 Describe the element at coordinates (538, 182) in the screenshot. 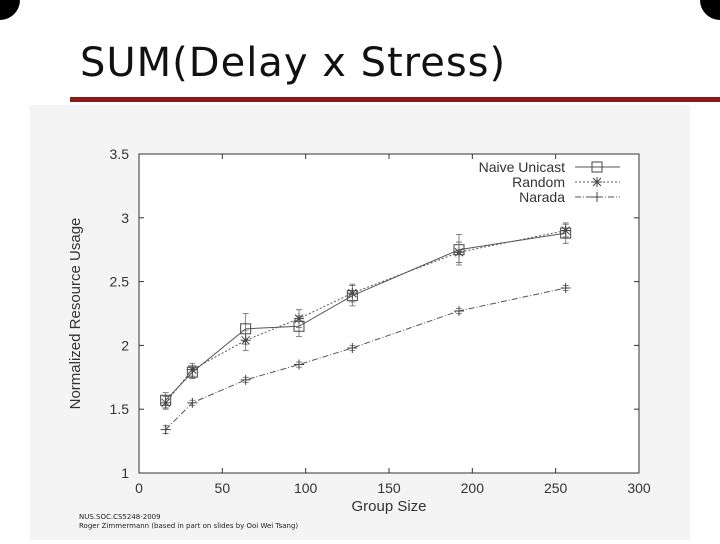

I see `legend-label-random: Random` at that location.